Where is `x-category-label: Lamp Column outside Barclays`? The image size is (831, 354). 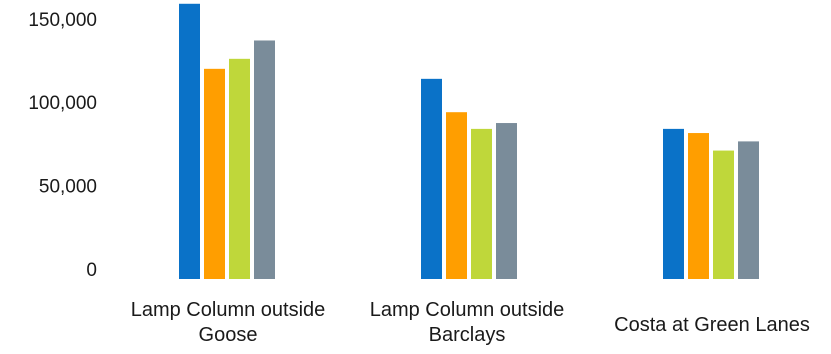 x-category-label: Lamp Column outside Barclays is located at coordinates (467, 323).